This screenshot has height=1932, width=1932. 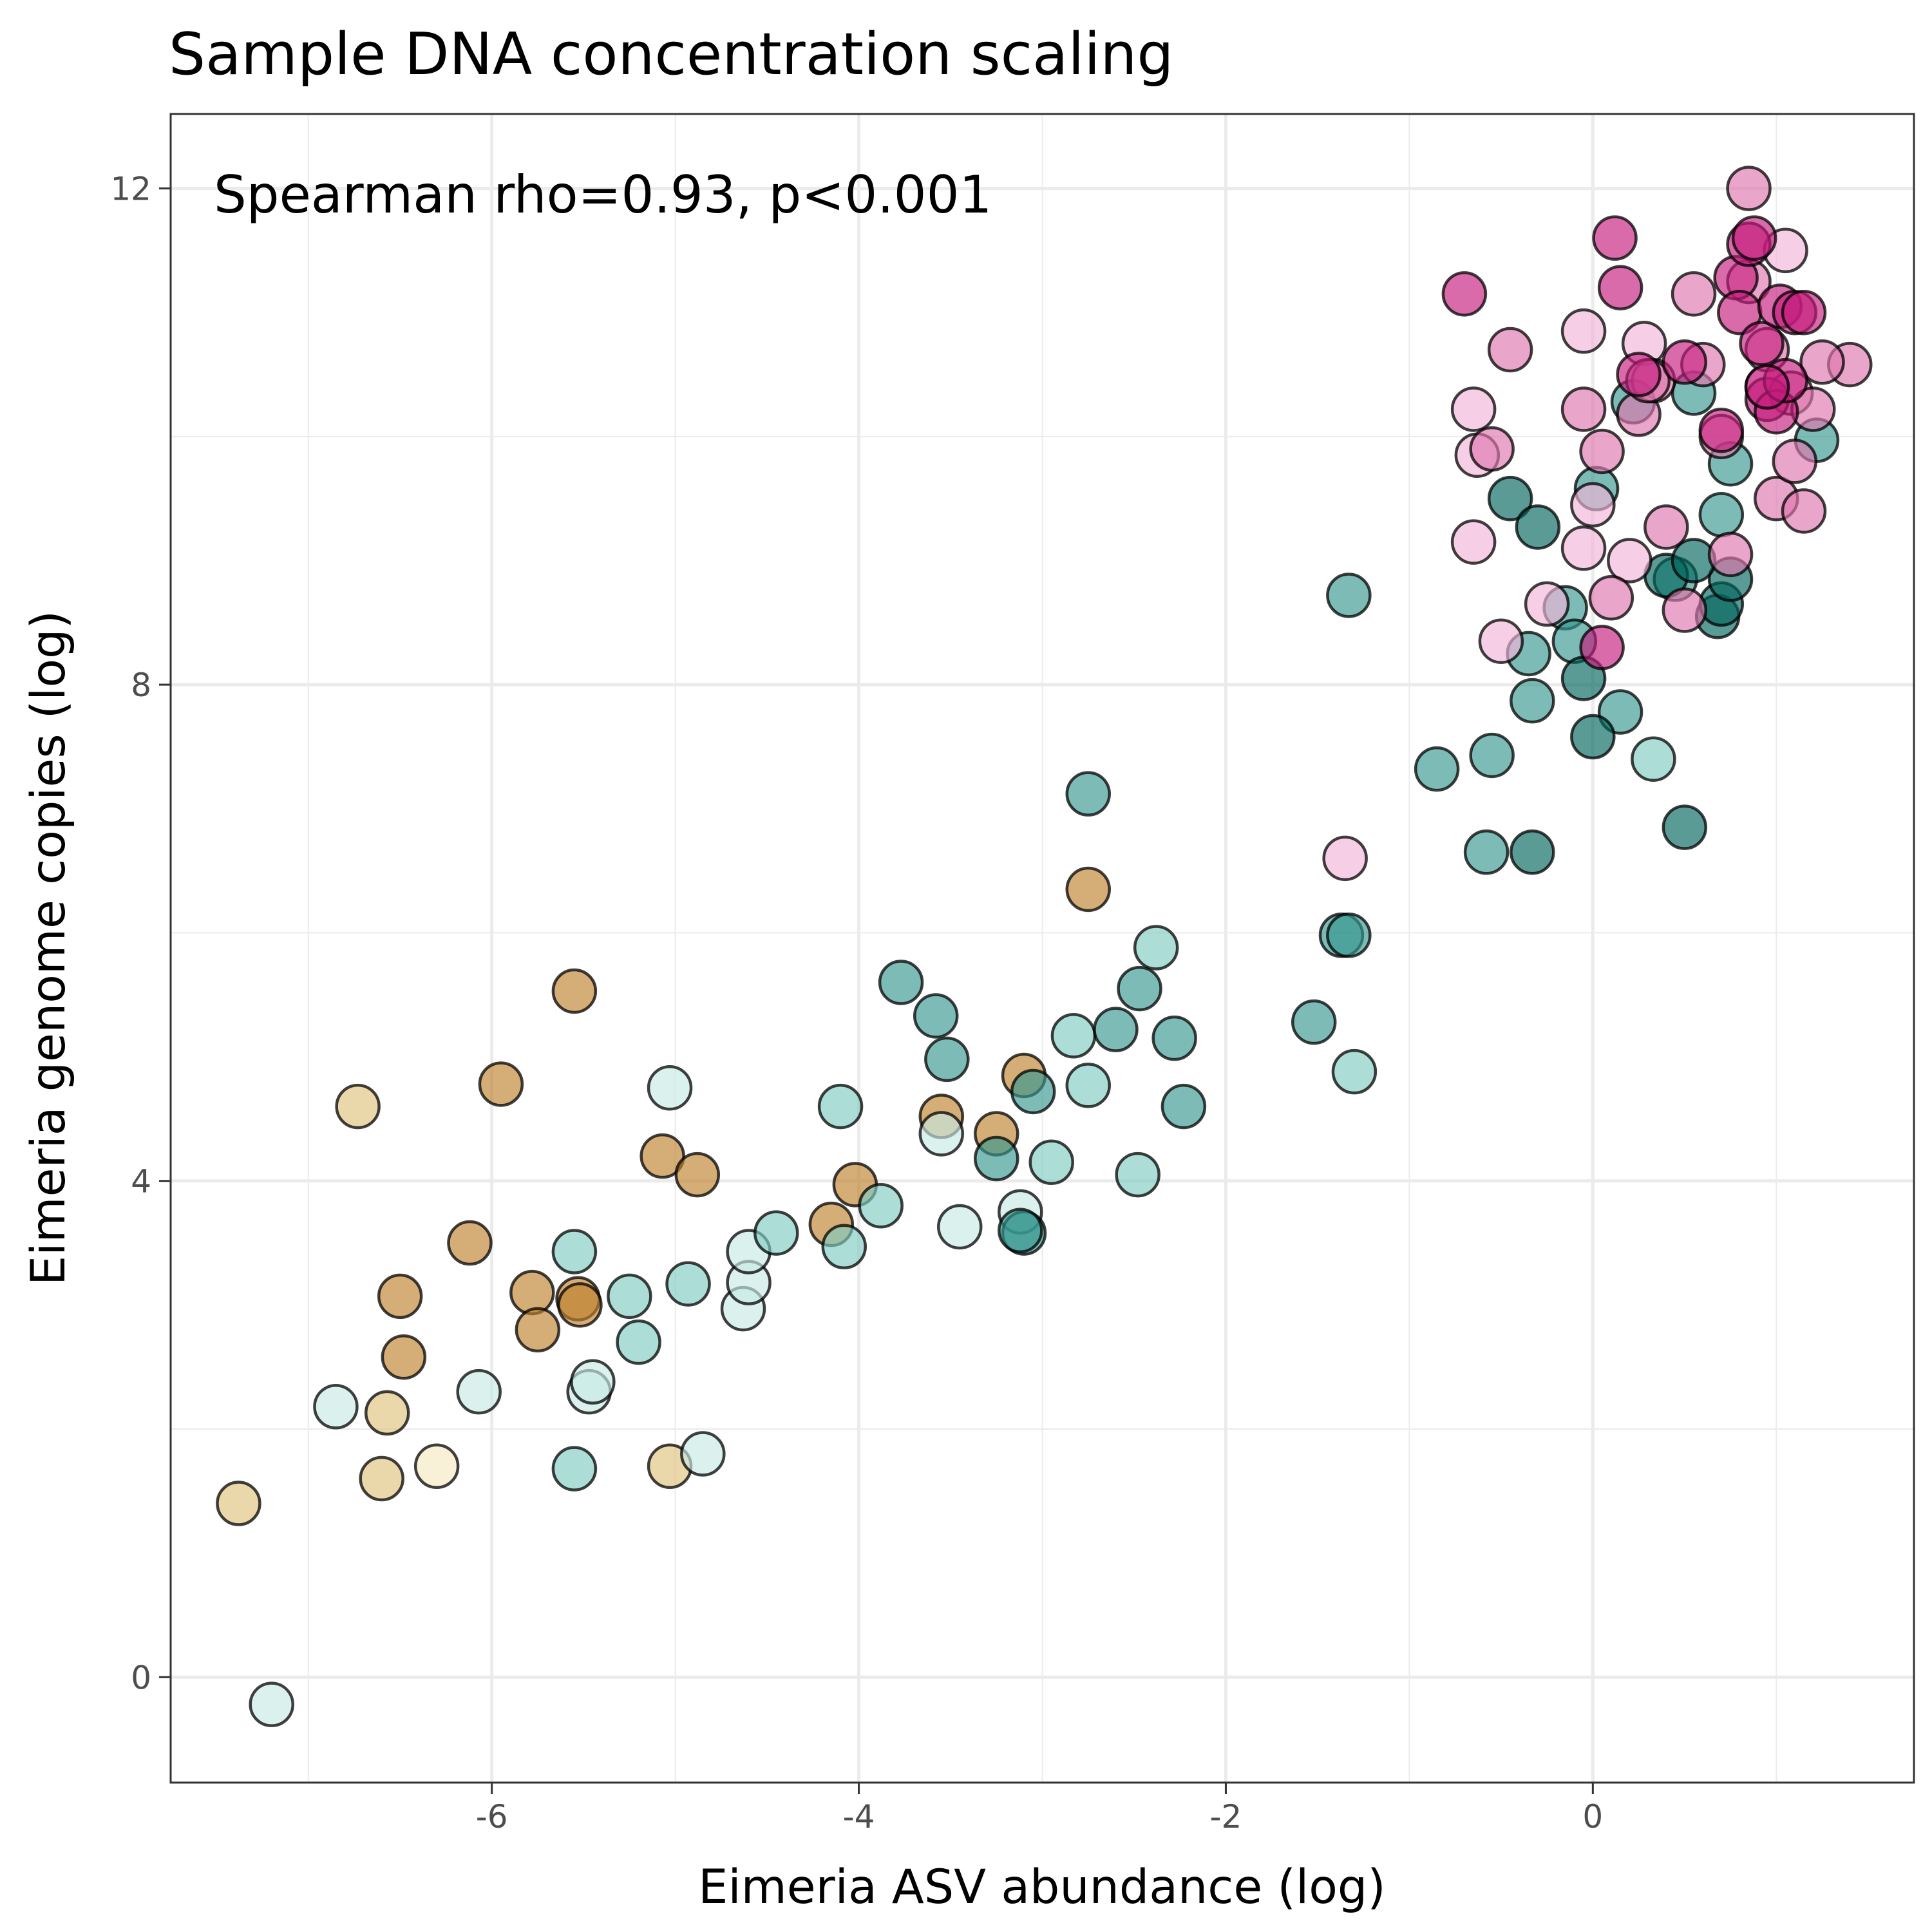 What do you see at coordinates (671, 54) in the screenshot?
I see `chart-title: Sample DNA concentration scaling` at bounding box center [671, 54].